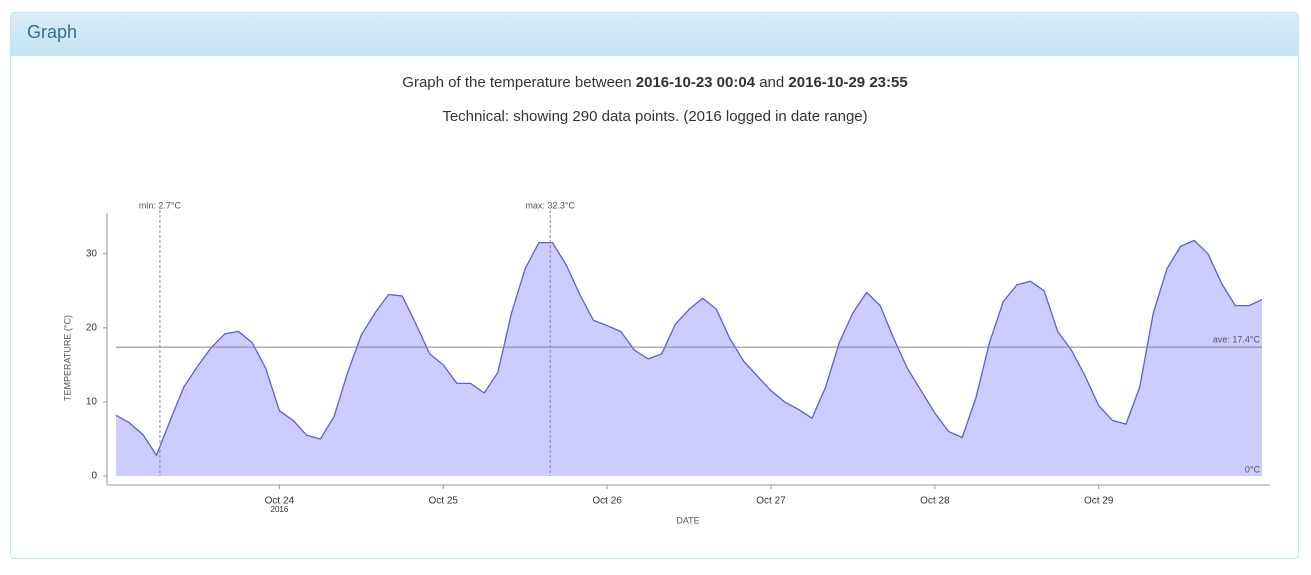 The width and height of the screenshot is (1311, 575). I want to click on y-tick-label: 10, so click(92, 402).